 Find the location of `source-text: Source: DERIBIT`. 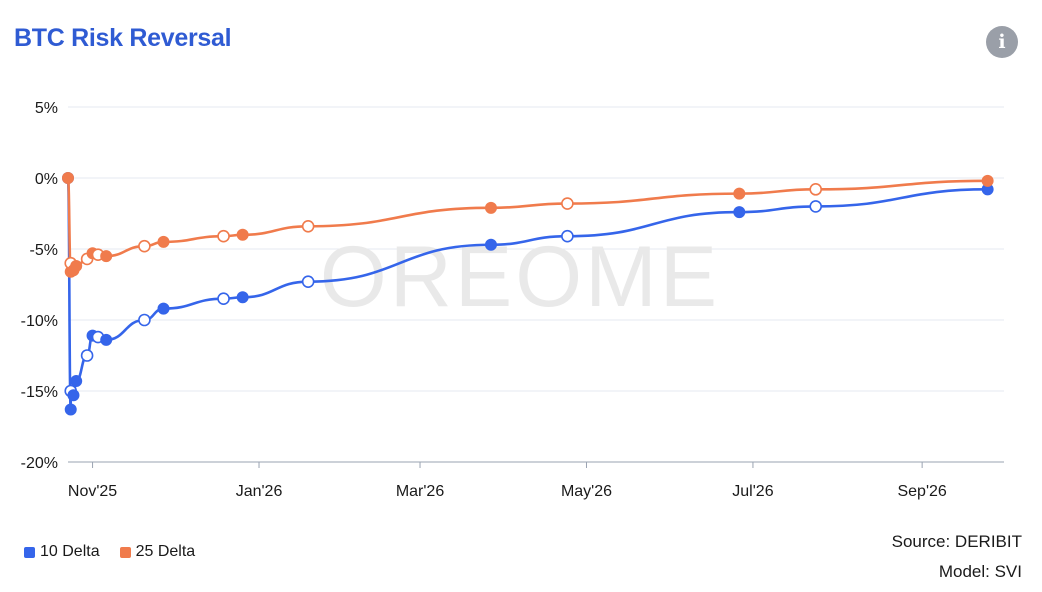

source-text: Source: DERIBIT is located at coordinates (956, 541).